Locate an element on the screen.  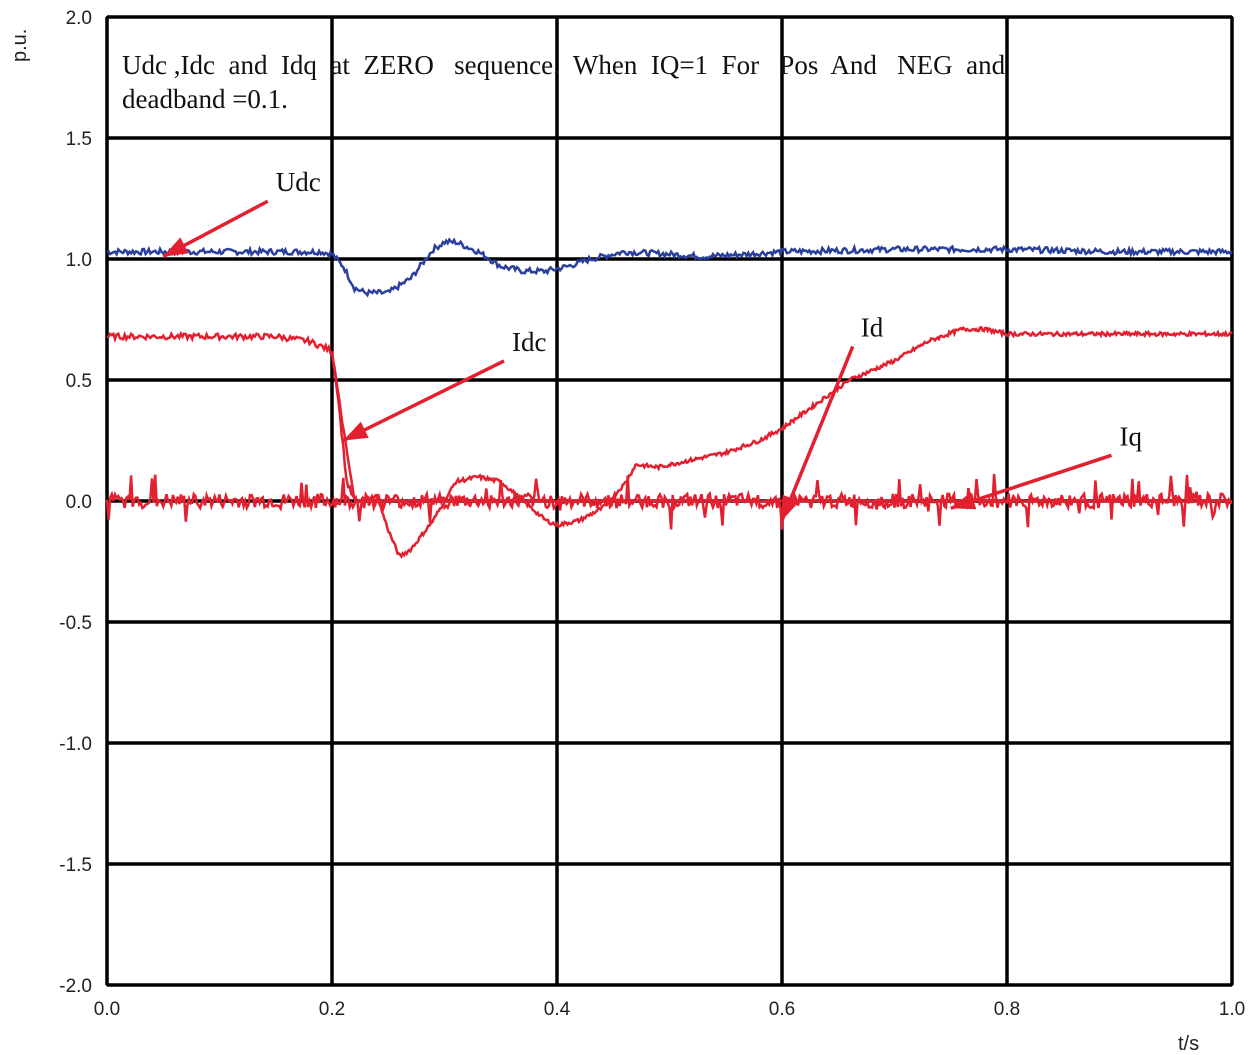
x-tick-label: 0.6 is located at coordinates (782, 1009).